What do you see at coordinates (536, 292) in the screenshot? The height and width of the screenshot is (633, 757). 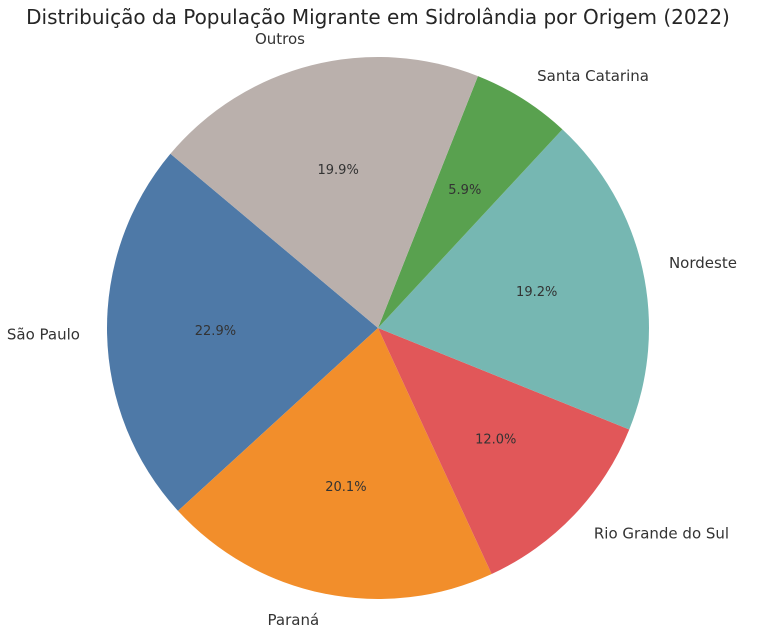 I see `slice-percent-label: 19.2%` at bounding box center [536, 292].